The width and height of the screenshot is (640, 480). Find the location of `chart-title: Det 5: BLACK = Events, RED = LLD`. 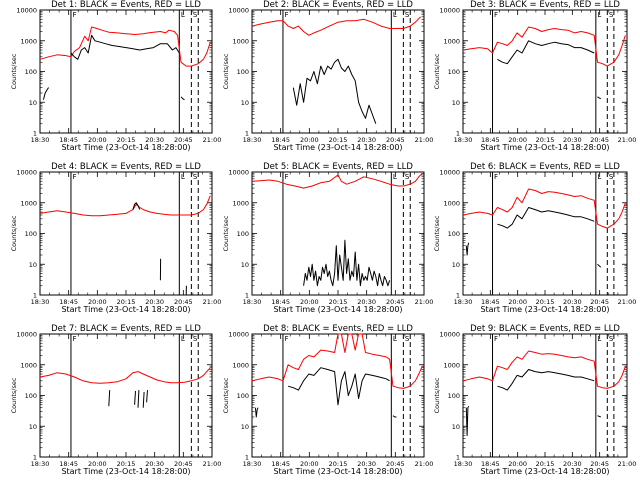

chart-title: Det 5: BLACK = Events, RED = LLD is located at coordinates (338, 167).